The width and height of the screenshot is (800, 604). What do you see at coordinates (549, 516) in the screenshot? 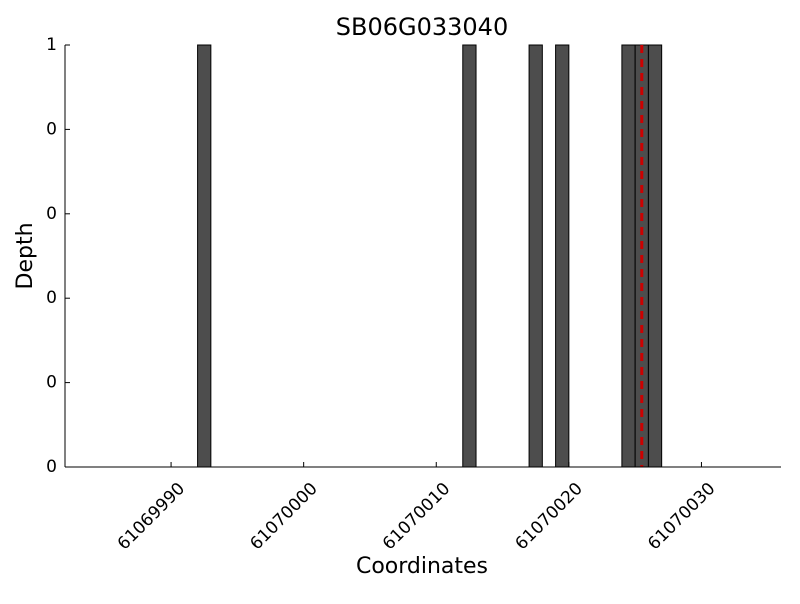
I see `x-tick-label: 61070020` at bounding box center [549, 516].